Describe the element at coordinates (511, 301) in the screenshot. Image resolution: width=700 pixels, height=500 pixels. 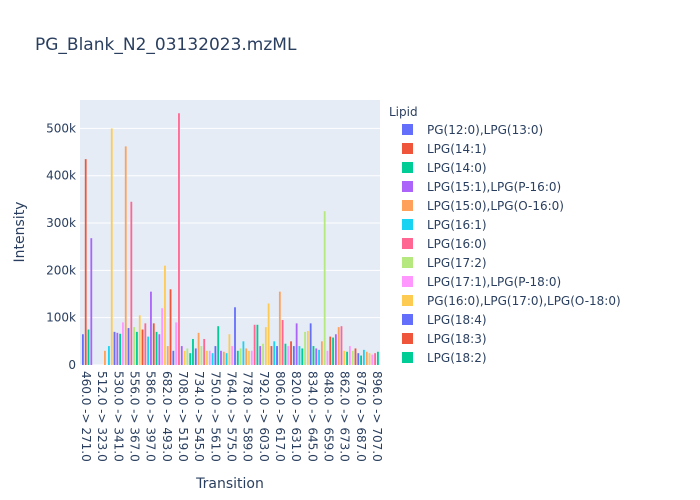
I see `legend-item: PG(16:0),LPG(17:0),LPG(O-18:0)` at that location.